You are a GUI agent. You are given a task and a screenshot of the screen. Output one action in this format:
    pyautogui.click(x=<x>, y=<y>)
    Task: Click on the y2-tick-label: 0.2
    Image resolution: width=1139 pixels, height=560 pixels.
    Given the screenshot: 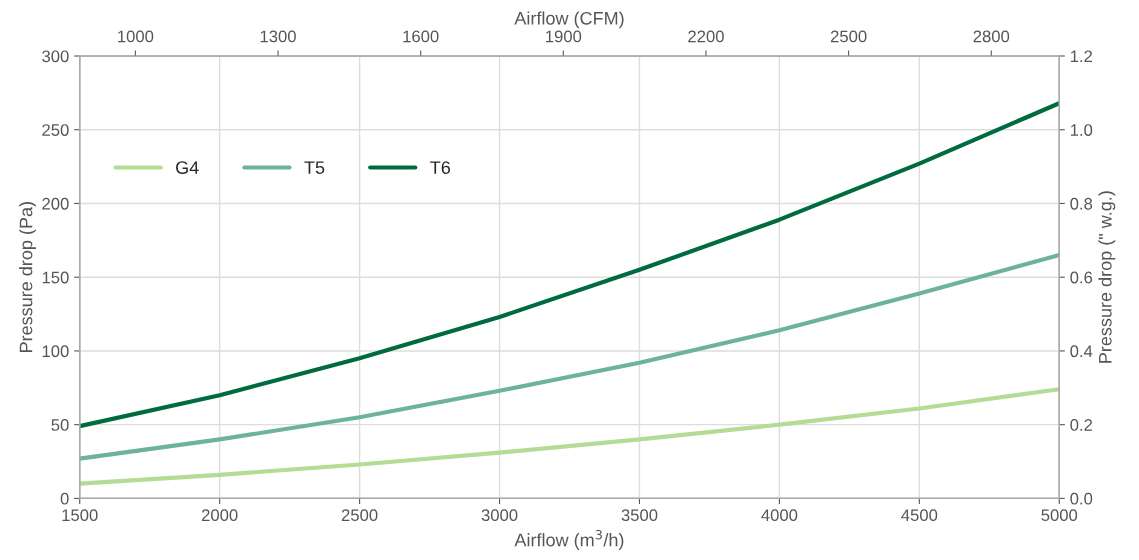 What is the action you would take?
    pyautogui.click(x=1081, y=425)
    